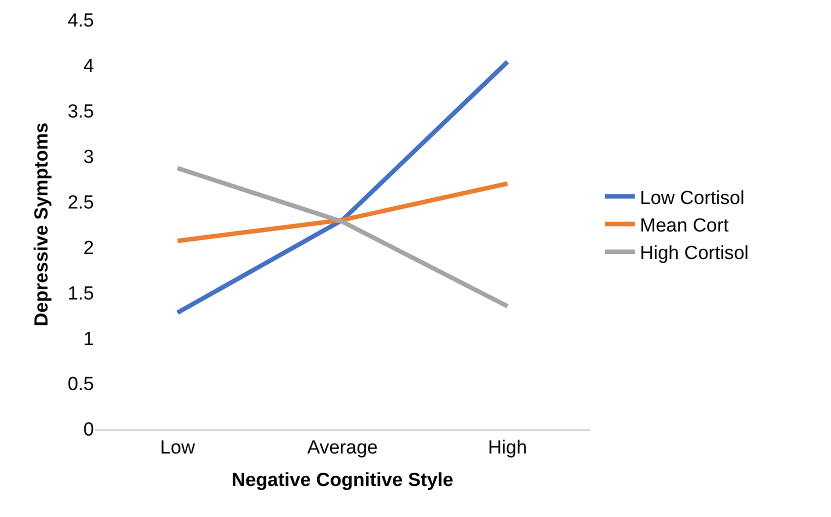 The height and width of the screenshot is (517, 831). What do you see at coordinates (81, 293) in the screenshot?
I see `y-tick-label: 1.5` at bounding box center [81, 293].